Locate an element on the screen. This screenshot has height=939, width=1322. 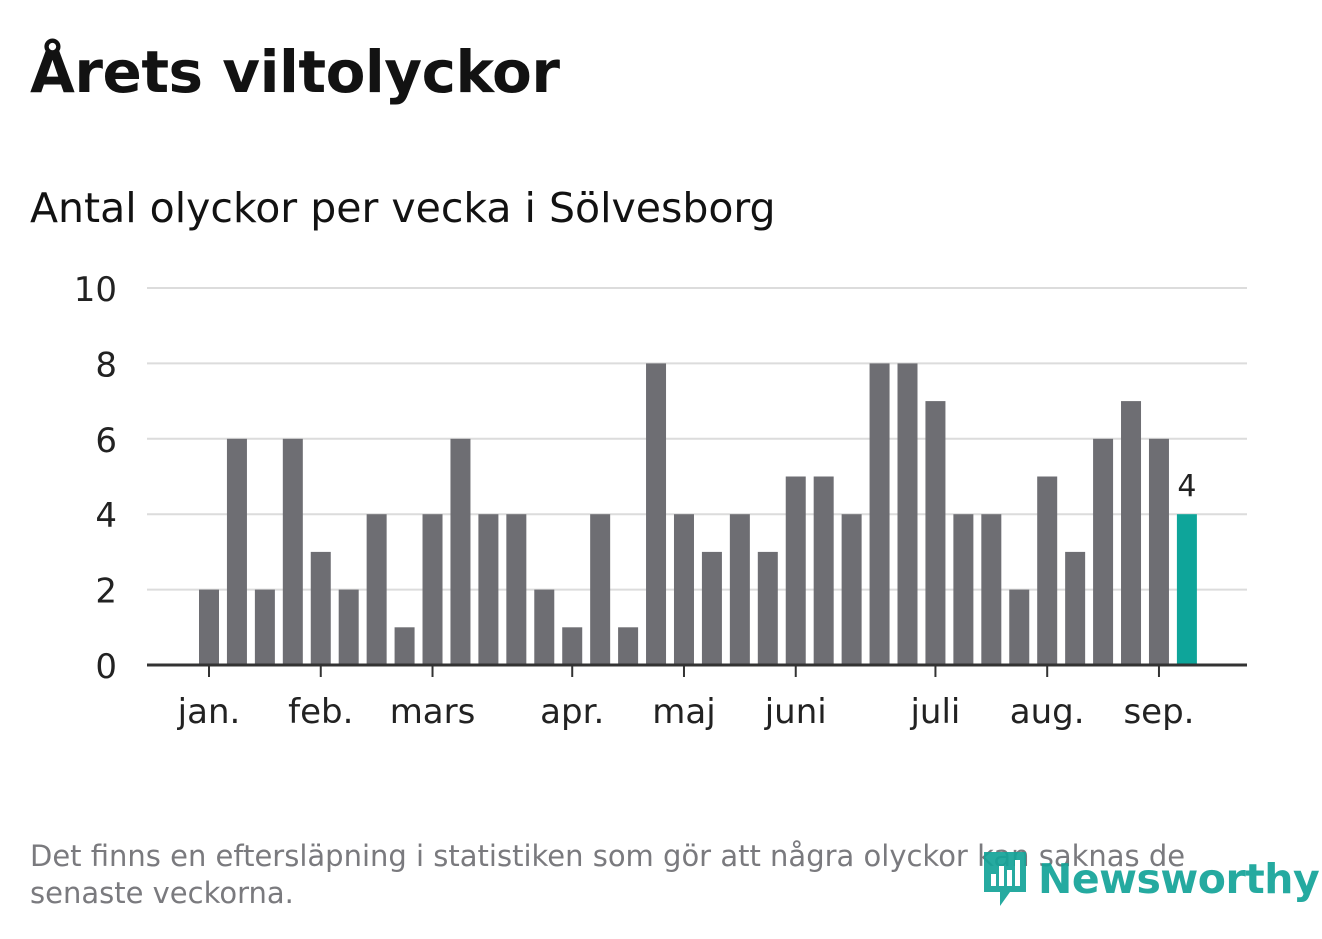
bar-chart-speech-icon is located at coordinates (1005, 879).